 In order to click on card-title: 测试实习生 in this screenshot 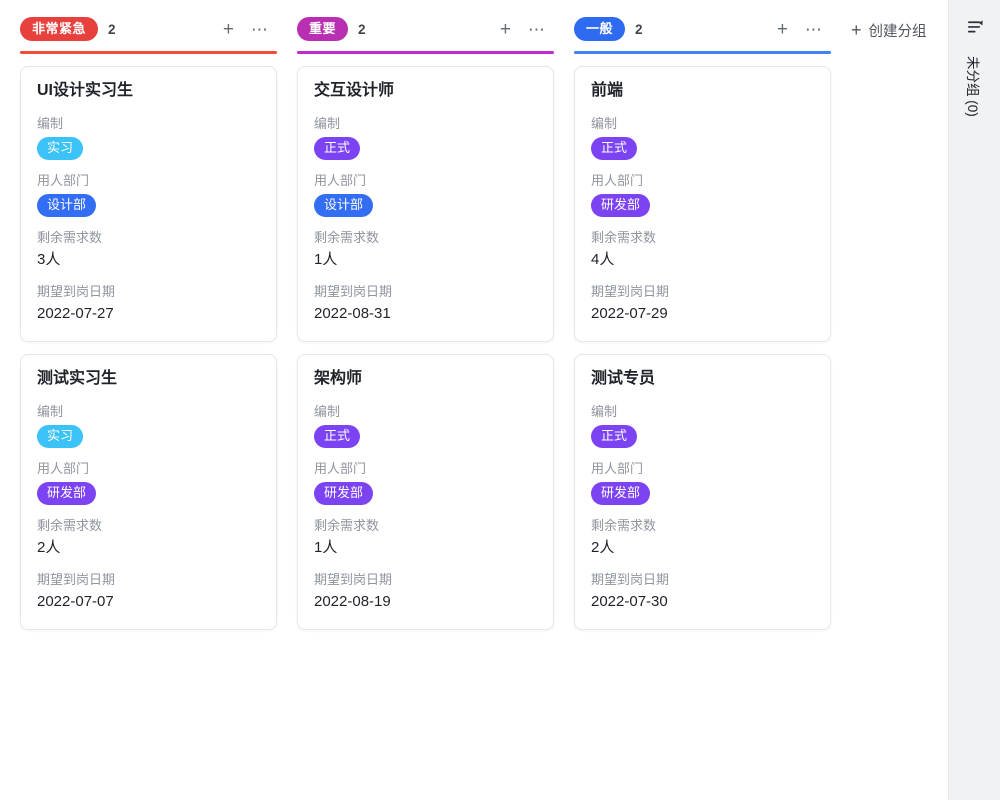, I will do `click(77, 378)`.